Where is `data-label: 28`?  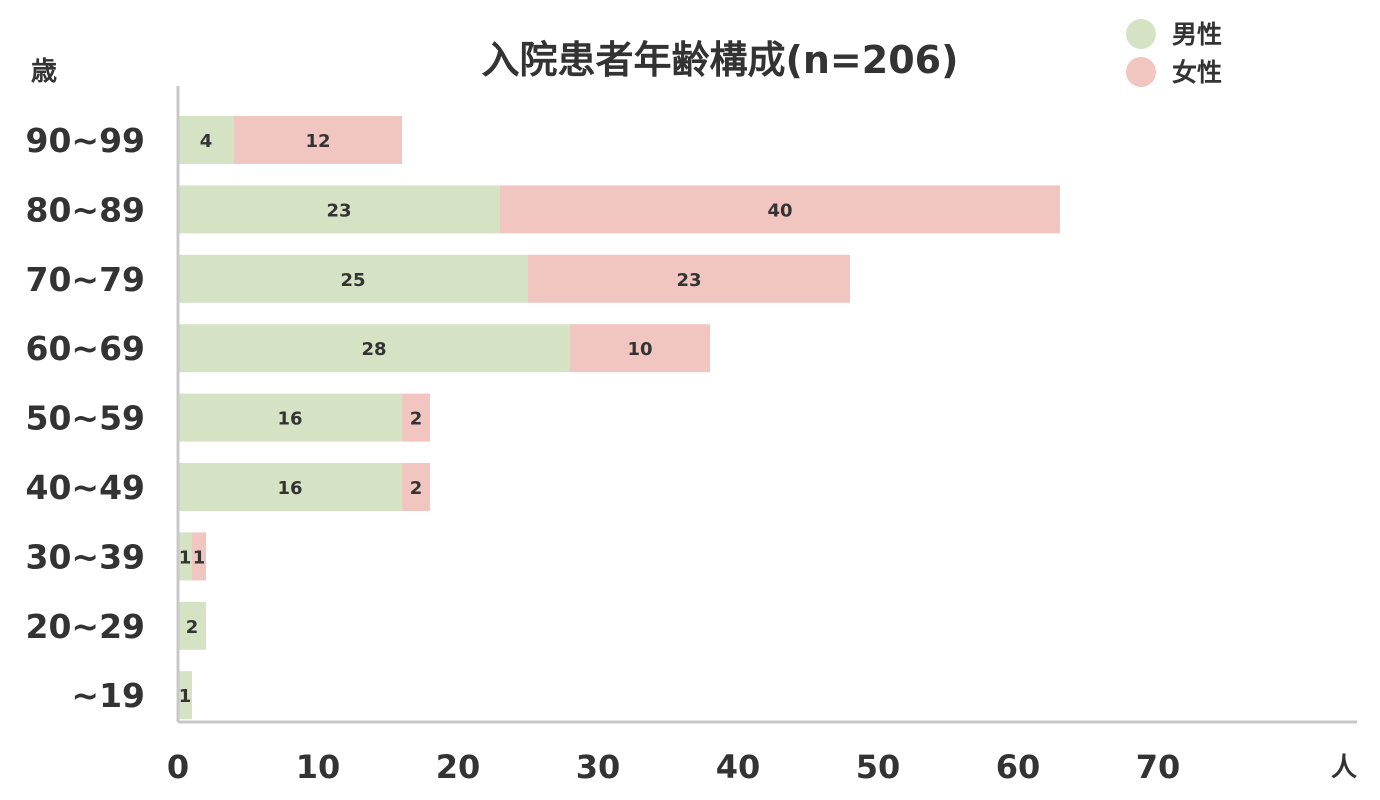 data-label: 28 is located at coordinates (373, 349).